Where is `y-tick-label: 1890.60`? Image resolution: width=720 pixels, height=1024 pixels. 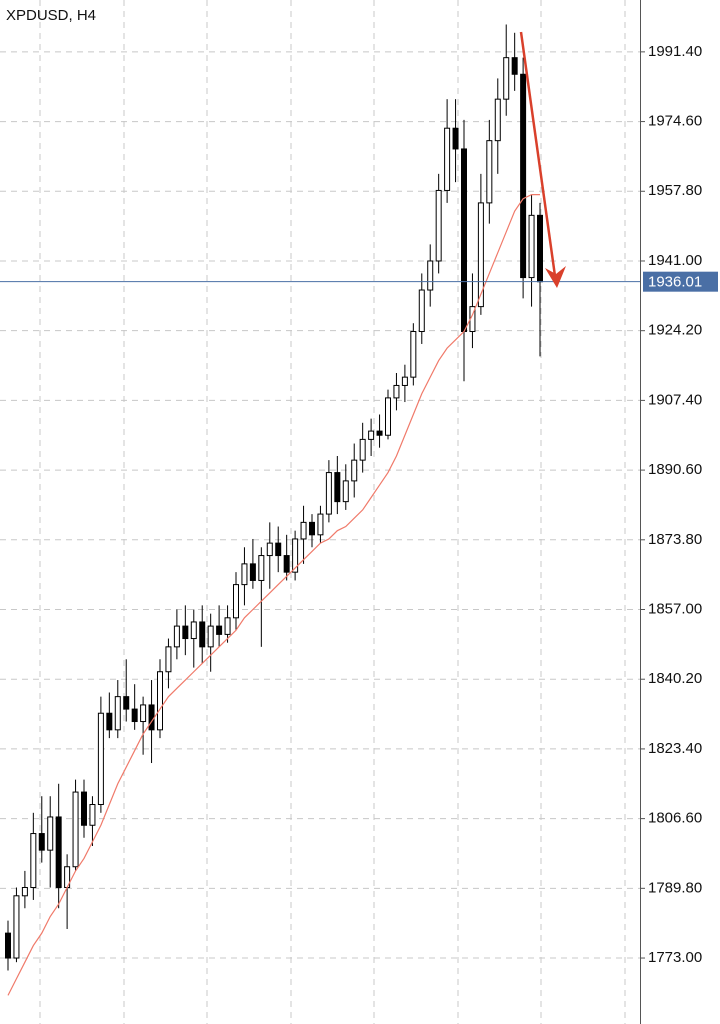
y-tick-label: 1890.60 is located at coordinates (675, 469).